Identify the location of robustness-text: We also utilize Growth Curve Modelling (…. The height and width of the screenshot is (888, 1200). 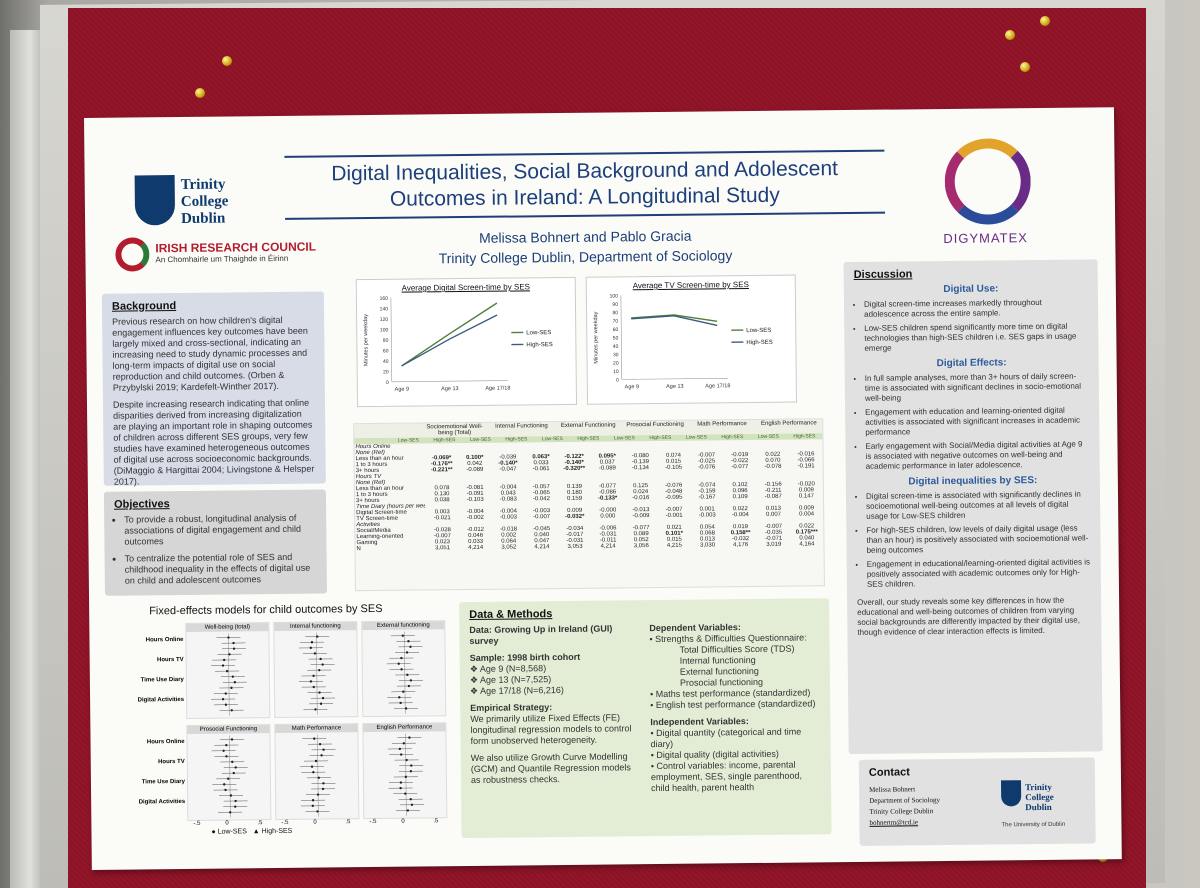
(550, 768).